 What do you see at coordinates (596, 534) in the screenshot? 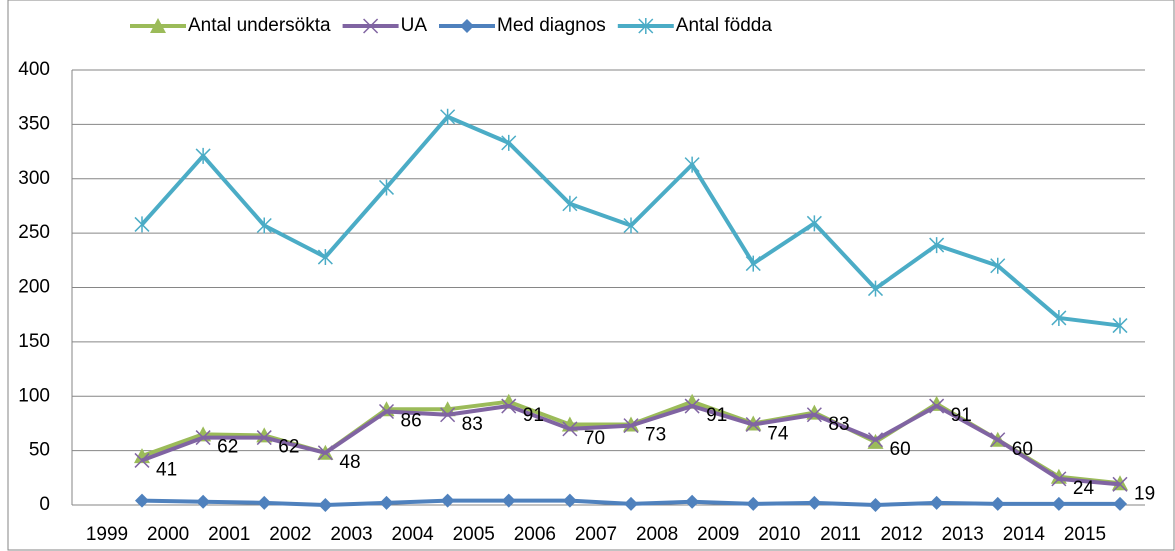
I see `x-tick-label: 2007` at bounding box center [596, 534].